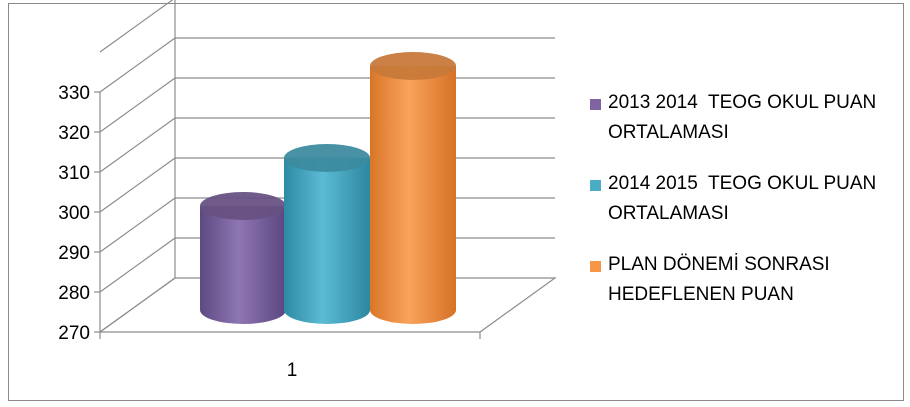  What do you see at coordinates (74, 93) in the screenshot?
I see `y-tick-label-330: 330` at bounding box center [74, 93].